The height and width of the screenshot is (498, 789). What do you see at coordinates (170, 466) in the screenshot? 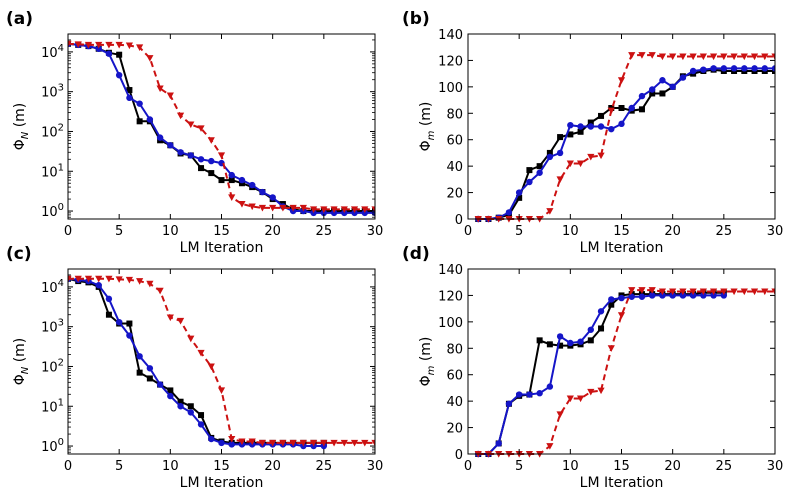
I see `x-tick-label: 10` at bounding box center [170, 466].